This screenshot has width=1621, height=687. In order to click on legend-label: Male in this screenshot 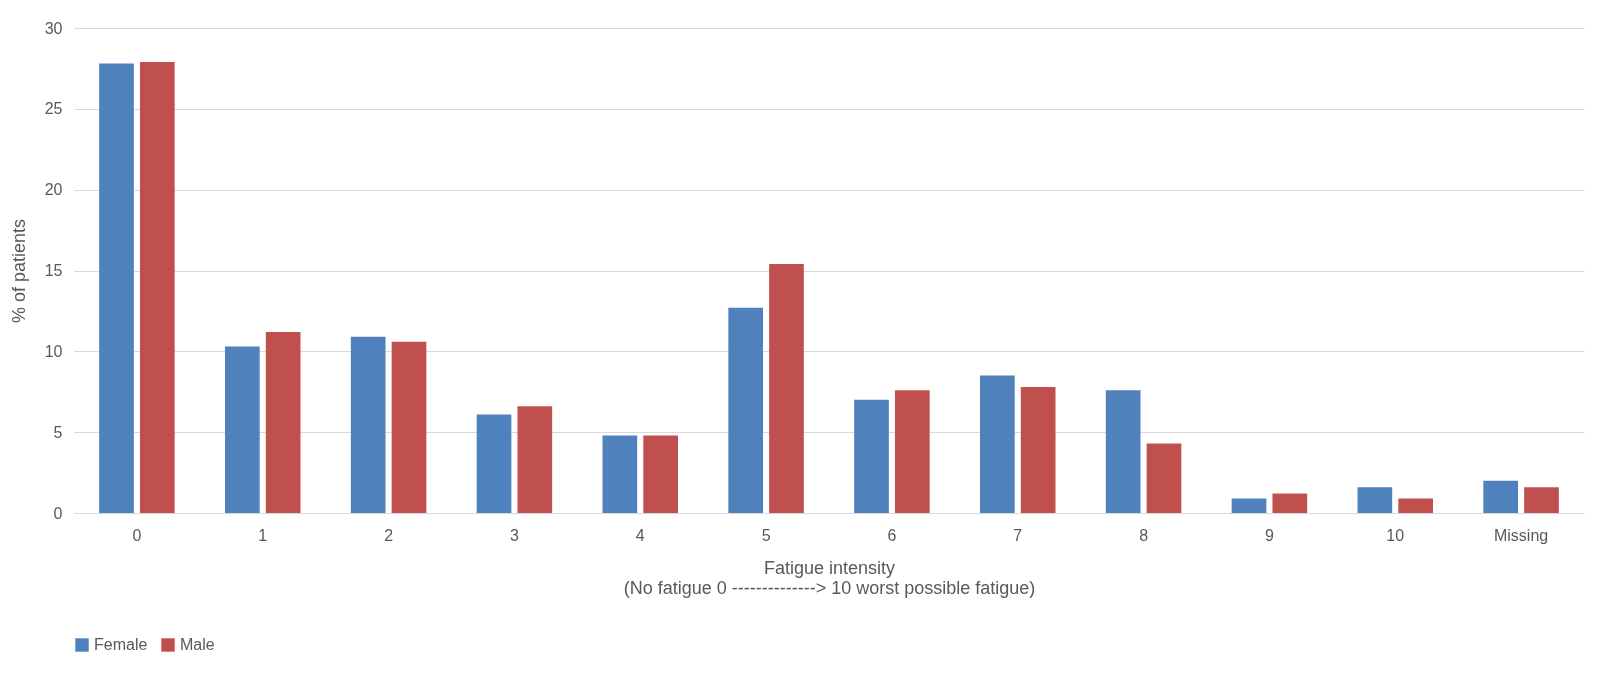, I will do `click(197, 644)`.